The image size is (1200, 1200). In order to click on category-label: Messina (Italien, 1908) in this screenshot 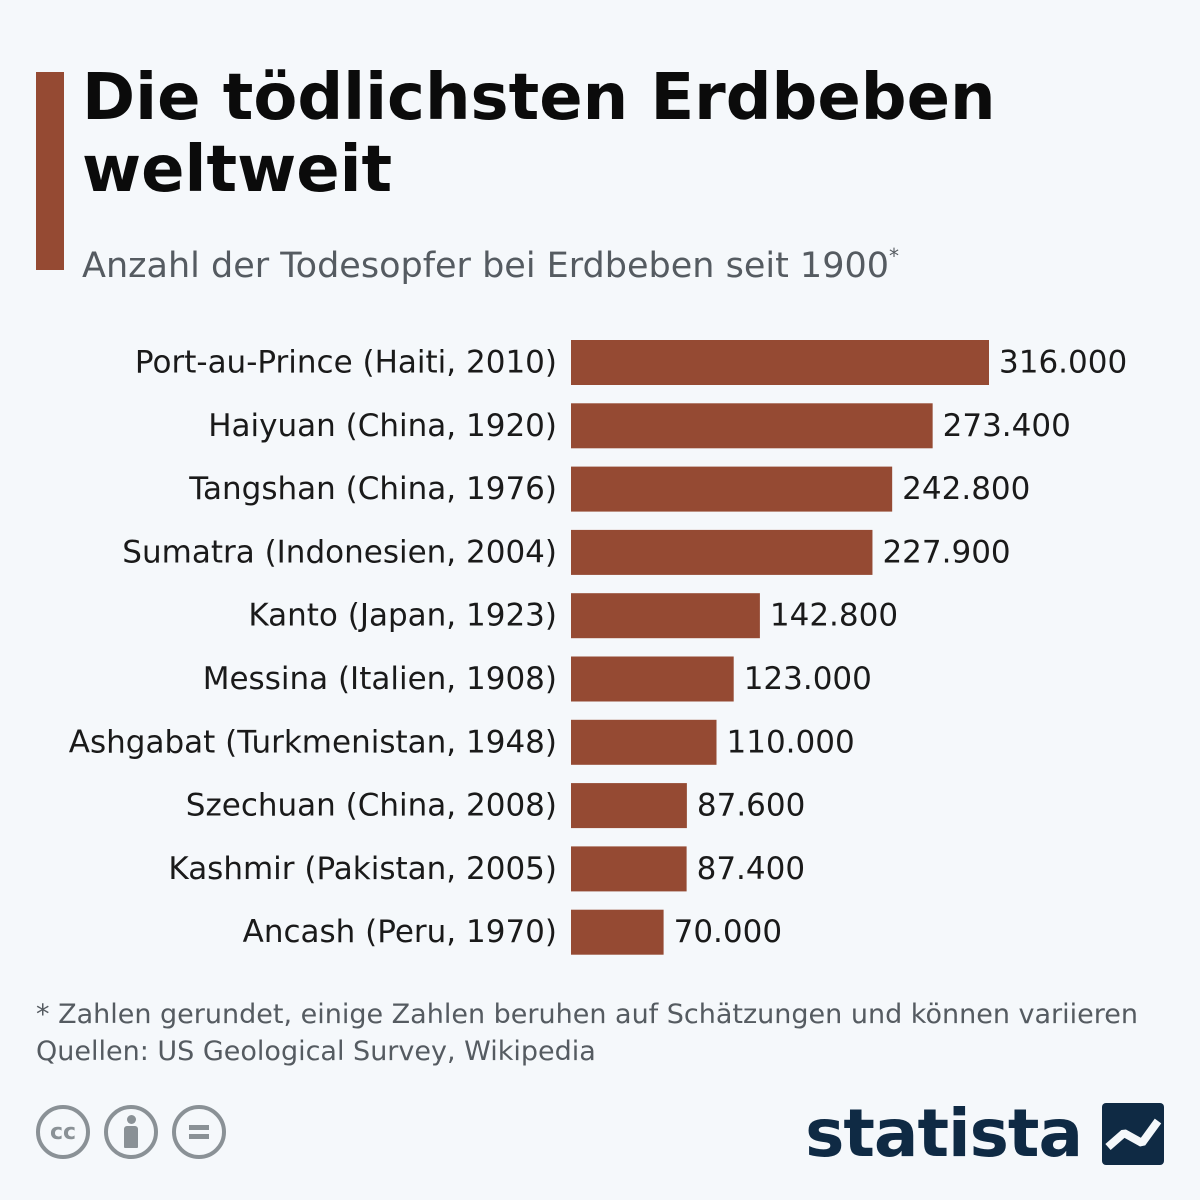, I will do `click(380, 679)`.